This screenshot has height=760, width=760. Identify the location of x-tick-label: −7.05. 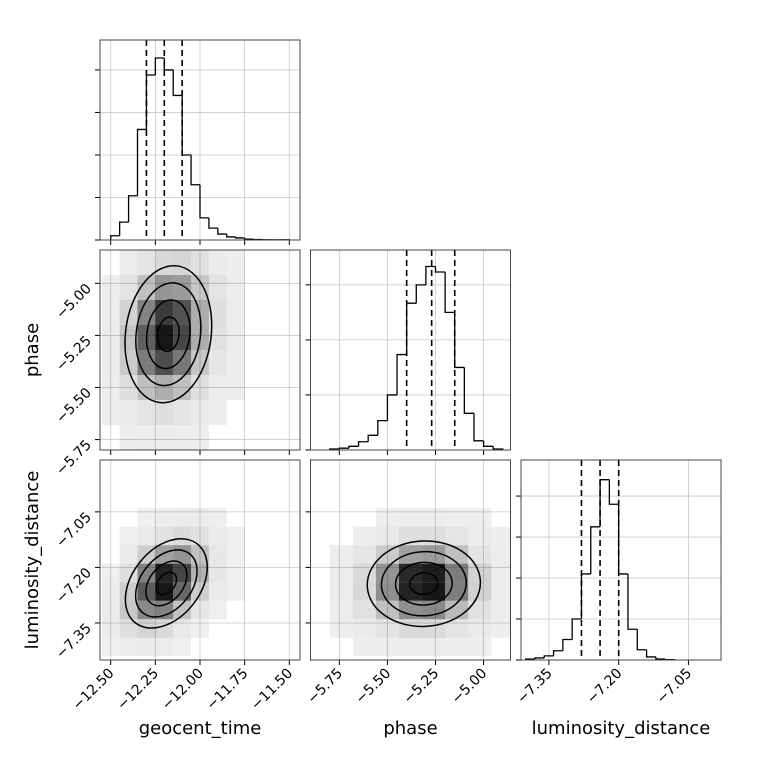
(675, 687).